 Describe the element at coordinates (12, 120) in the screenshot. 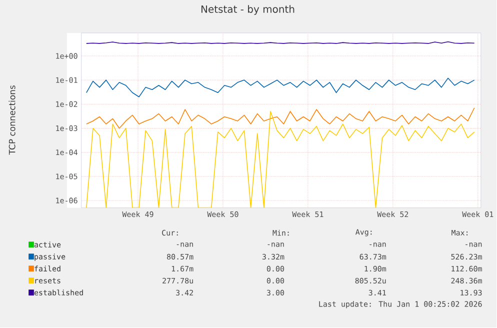

I see `y-axis-title: TCP connections` at that location.